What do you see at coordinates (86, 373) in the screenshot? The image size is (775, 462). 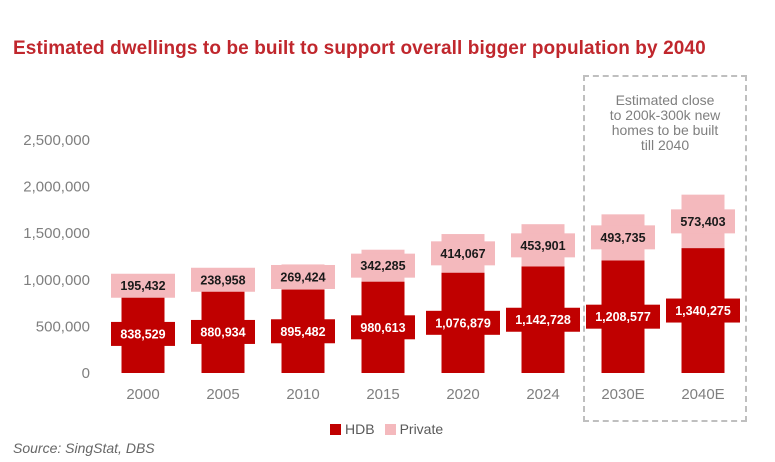 I see `y-tick-label: 0` at bounding box center [86, 373].